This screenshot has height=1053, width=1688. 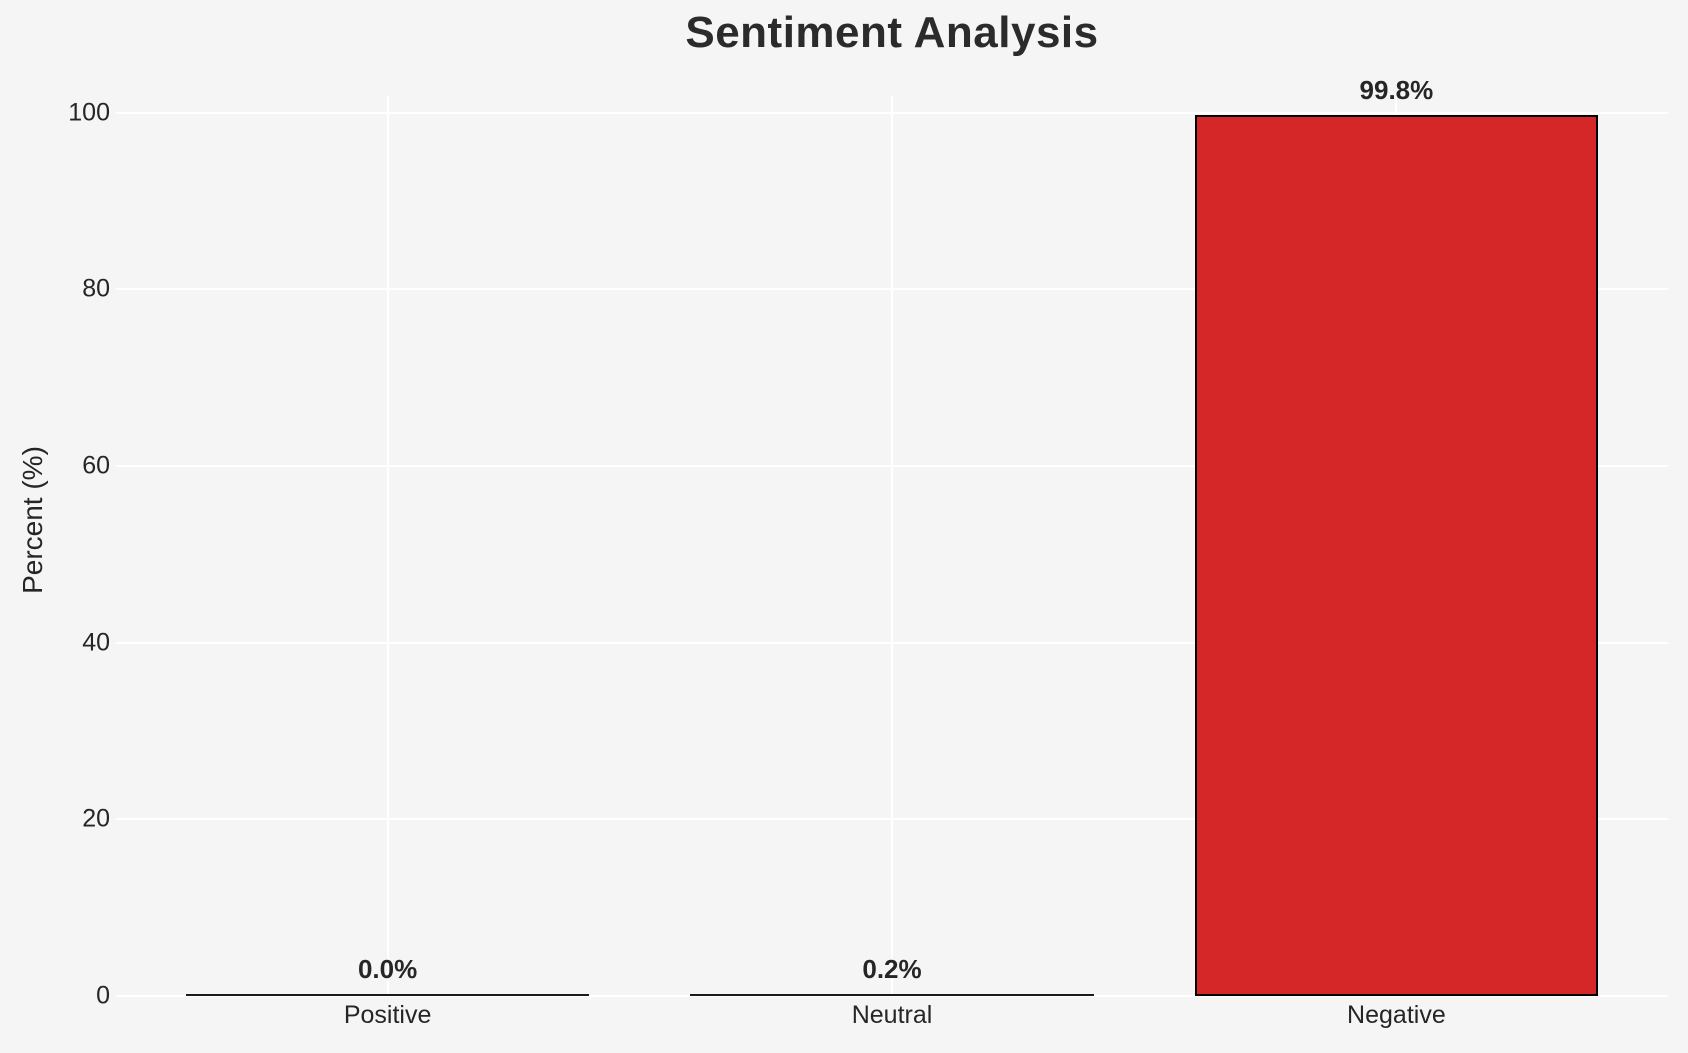 I want to click on y-tick-label-0: 0, so click(x=103, y=995).